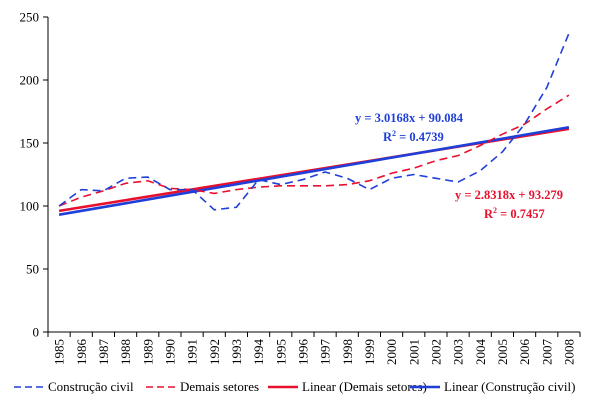 The height and width of the screenshot is (406, 591). What do you see at coordinates (280, 352) in the screenshot?
I see `x-tick-label: 1995` at bounding box center [280, 352].